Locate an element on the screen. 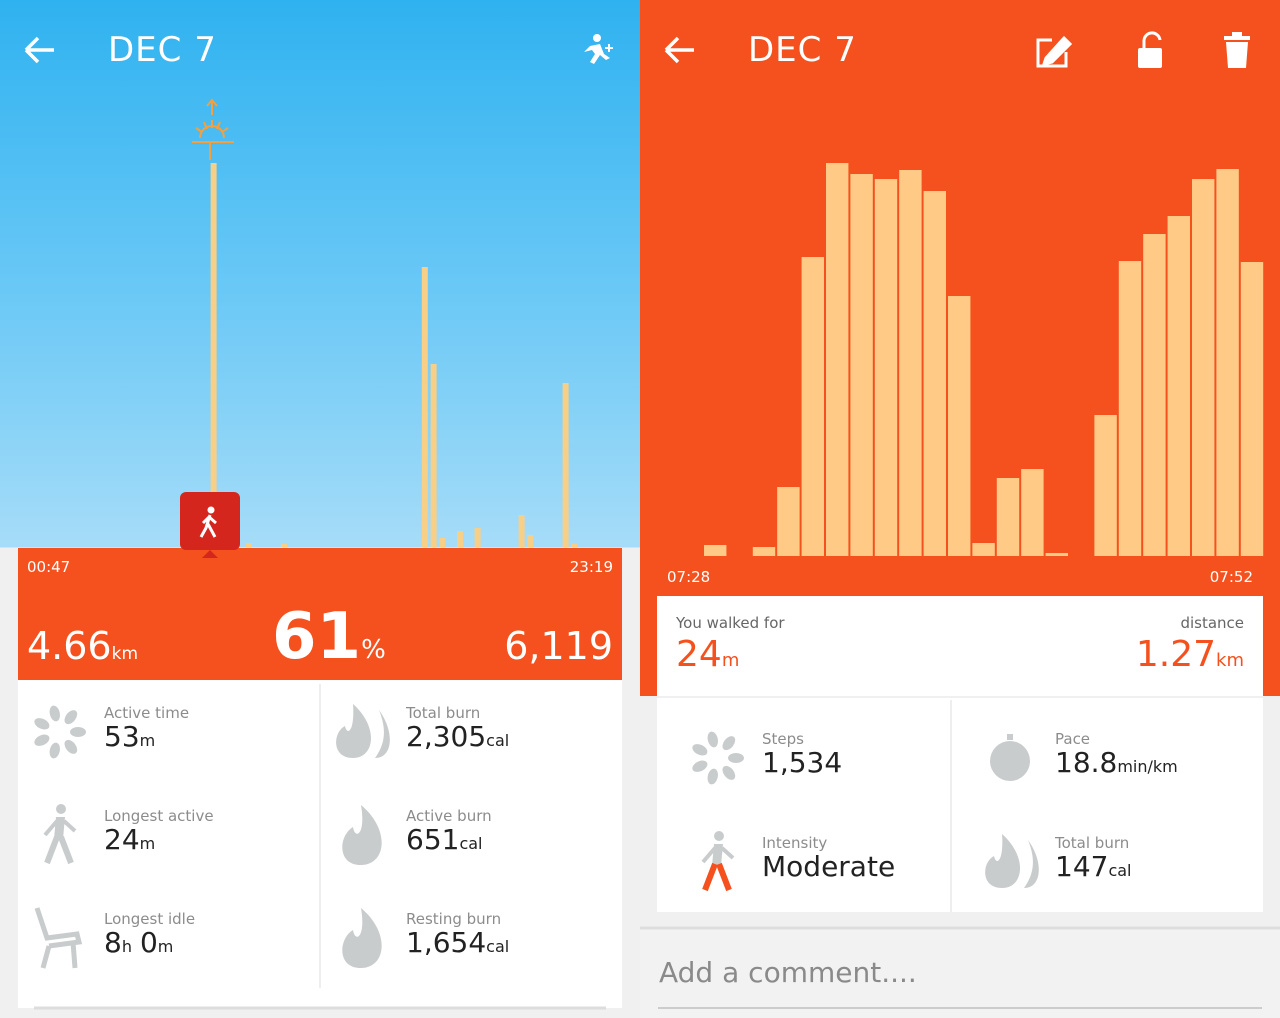 The width and height of the screenshot is (1280, 1018). walked-value: 24m is located at coordinates (707, 654).